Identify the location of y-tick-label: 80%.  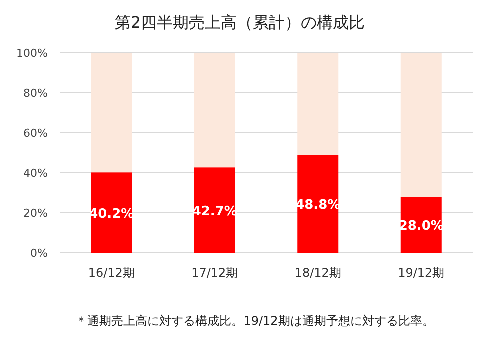
(36, 93).